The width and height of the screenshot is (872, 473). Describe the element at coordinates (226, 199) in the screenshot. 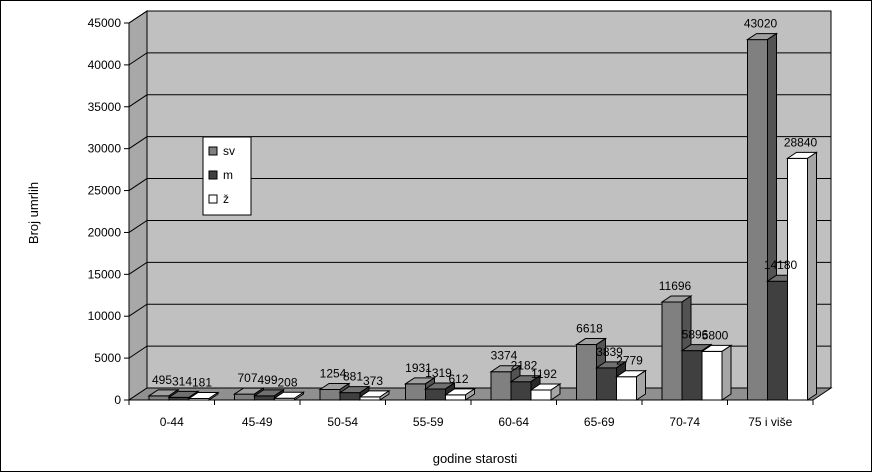

I see `legend-label: ž` at that location.